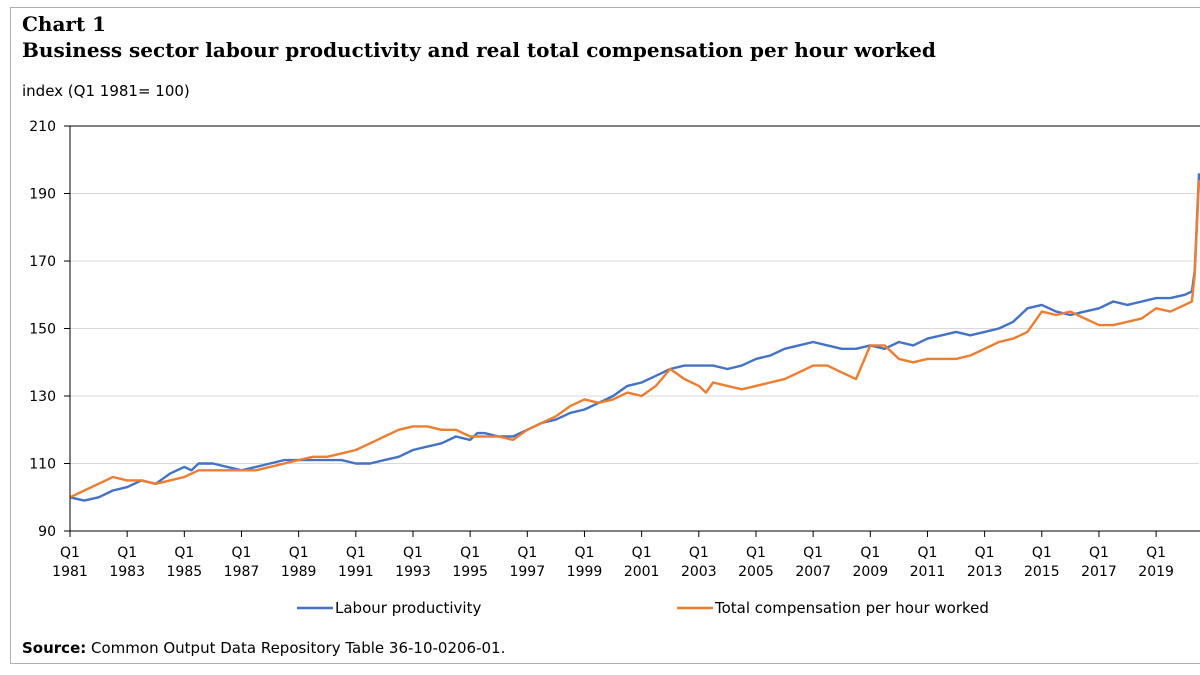 The image size is (1200, 675). Describe the element at coordinates (127, 572) in the screenshot. I see `x-tick-year: 1983` at that location.